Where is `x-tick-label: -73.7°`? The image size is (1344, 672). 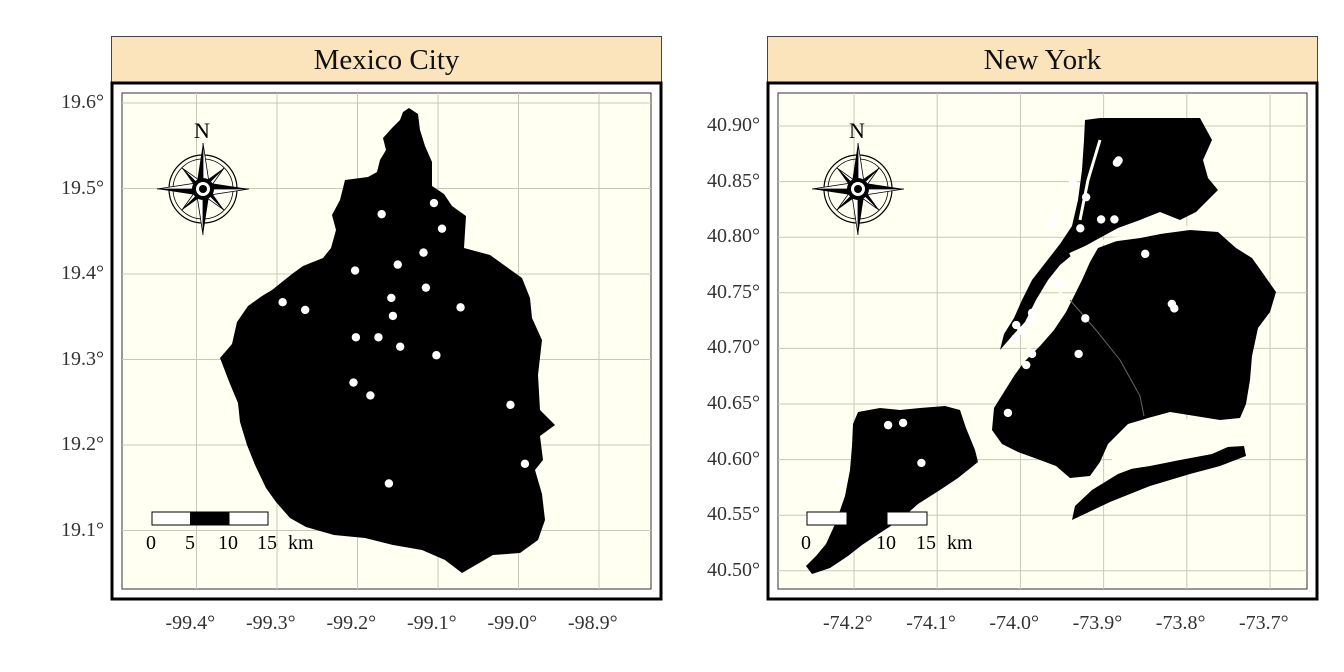
x-tick-label: -73.7° is located at coordinates (1264, 623).